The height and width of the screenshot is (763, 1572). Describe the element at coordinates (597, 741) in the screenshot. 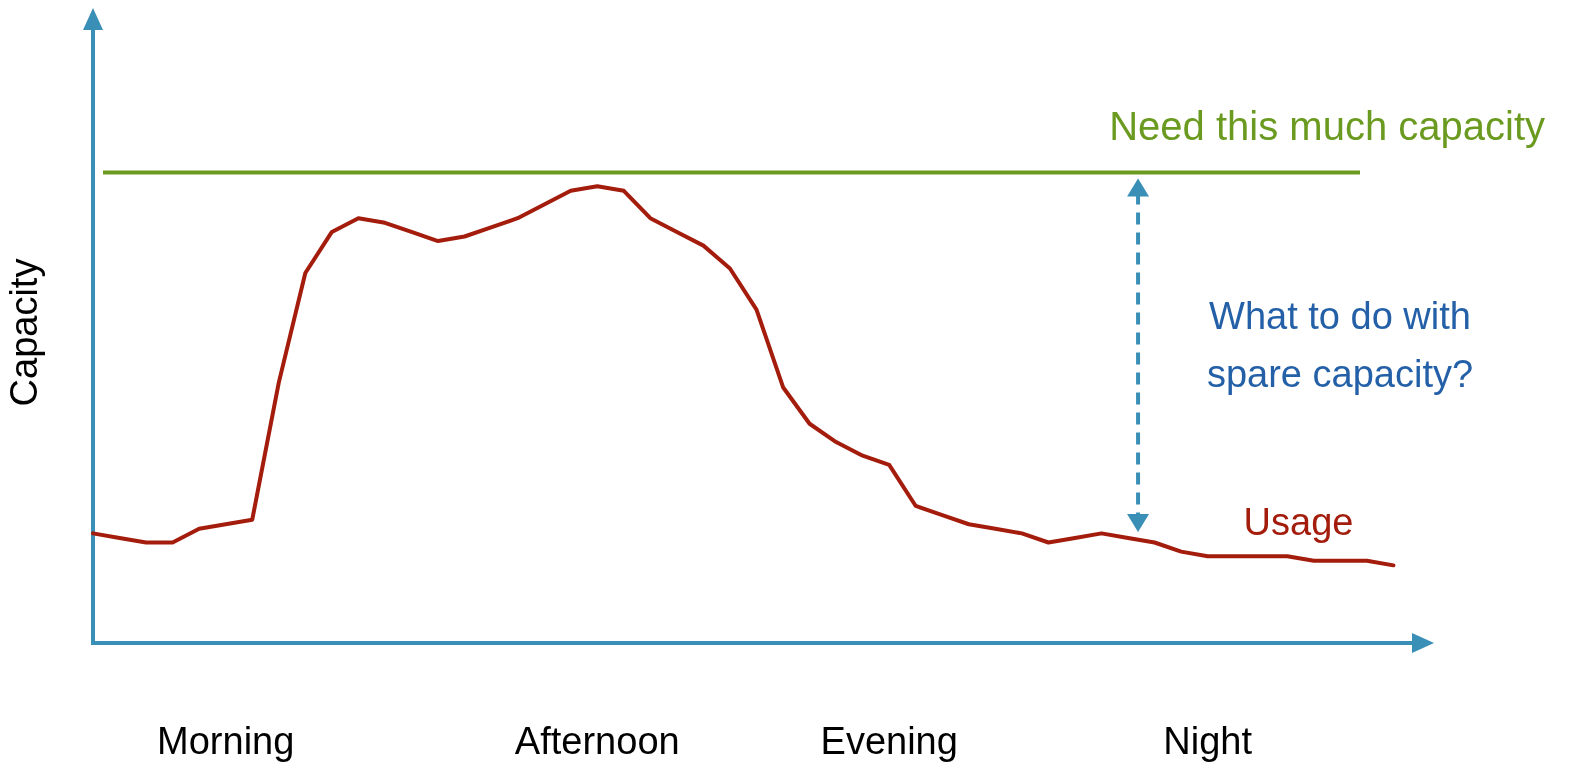

I see `x-tick-label: Afternoon` at that location.